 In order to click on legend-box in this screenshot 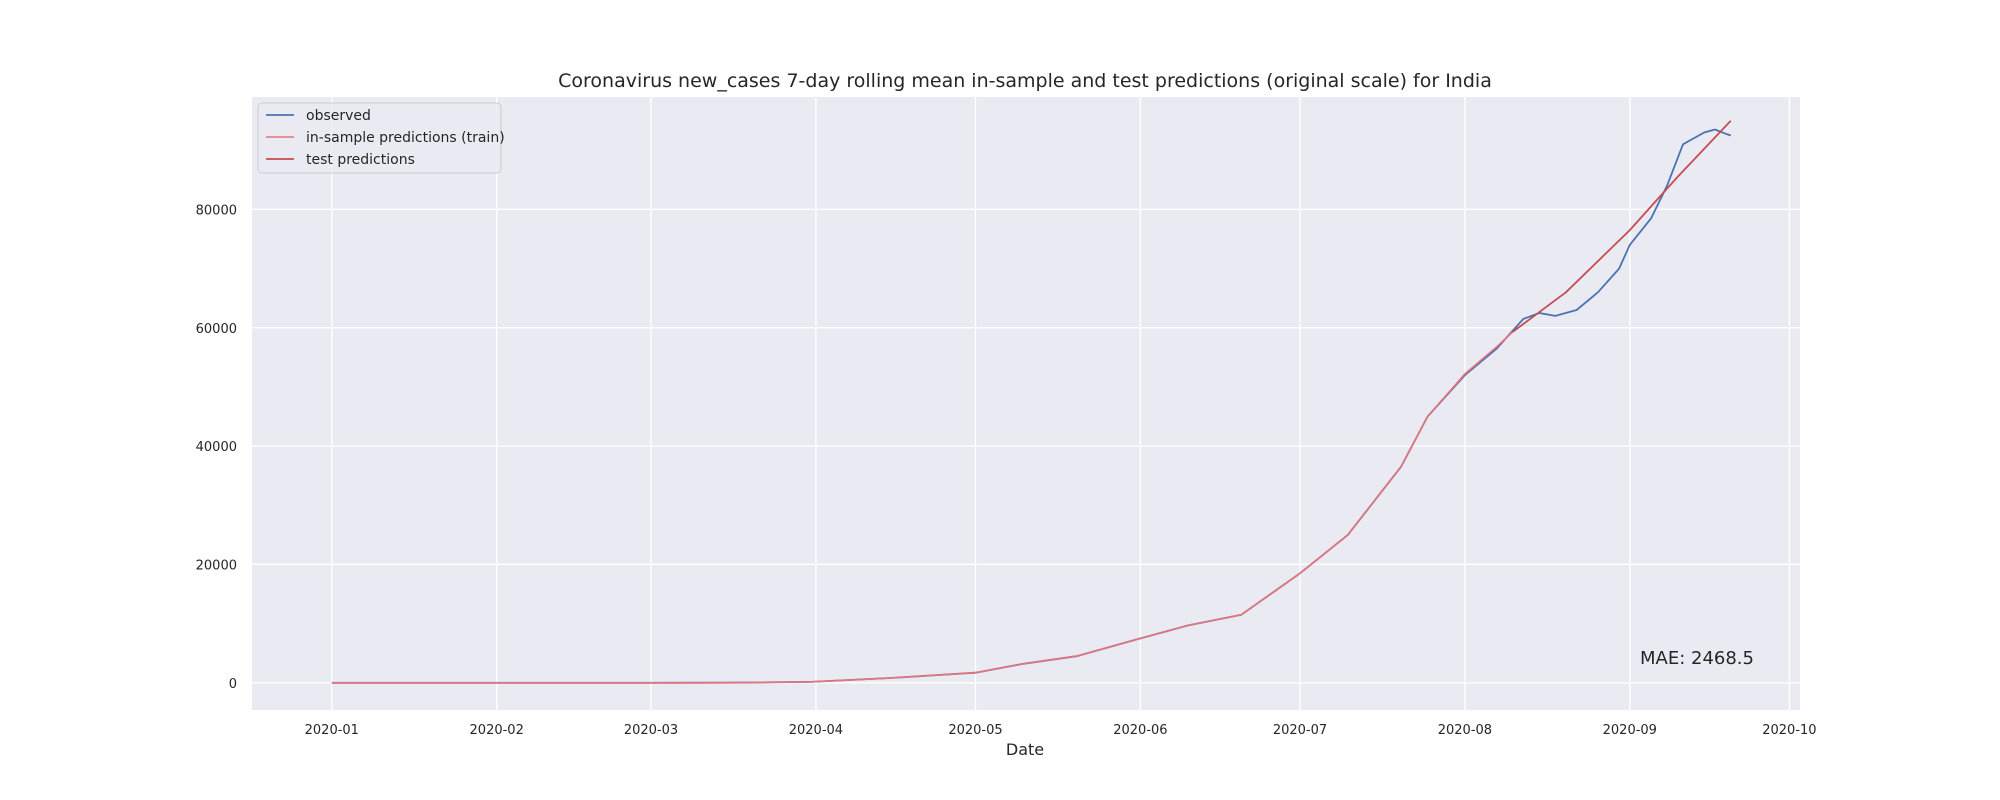, I will do `click(379, 138)`.